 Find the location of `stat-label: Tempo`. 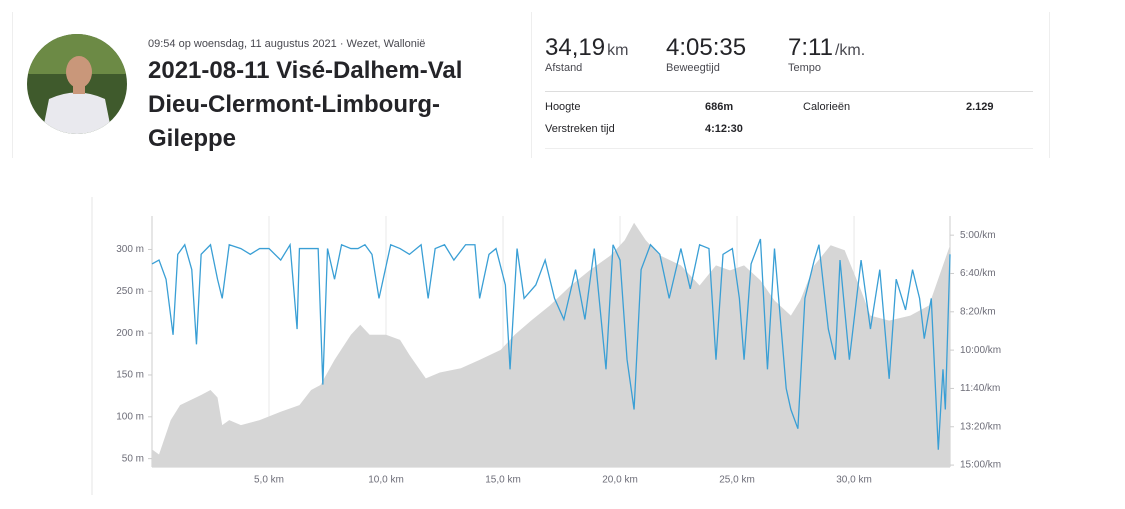

stat-label: Tempo is located at coordinates (805, 68).